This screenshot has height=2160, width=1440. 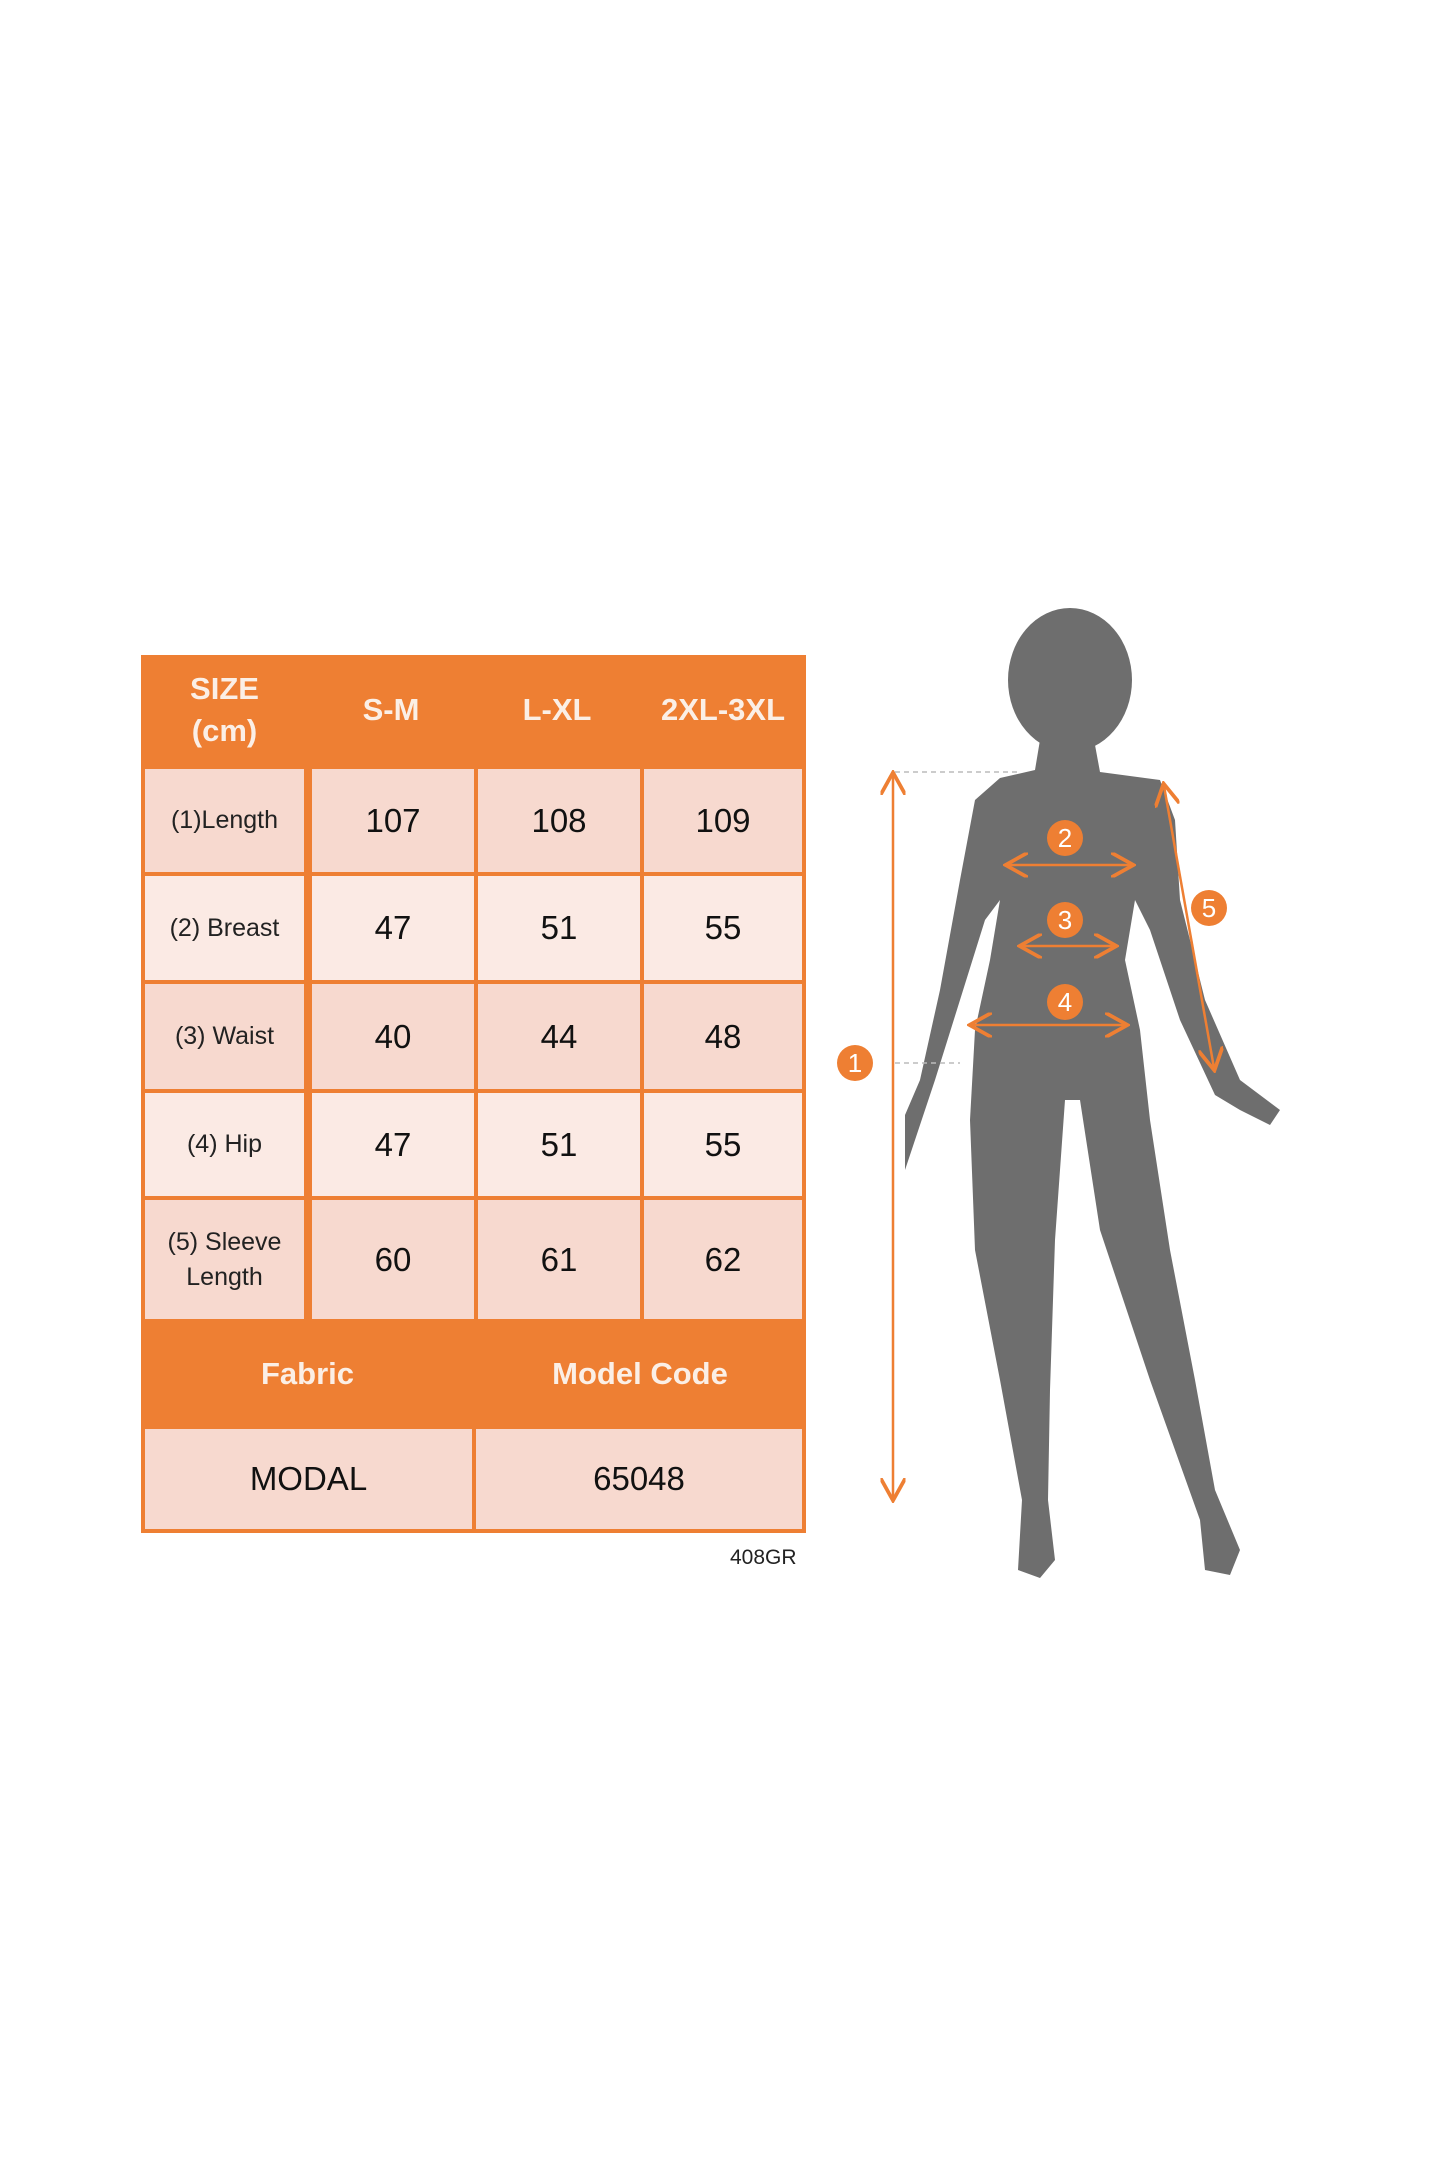 I want to click on size-col-header: 2XL-3XL, so click(x=723, y=709).